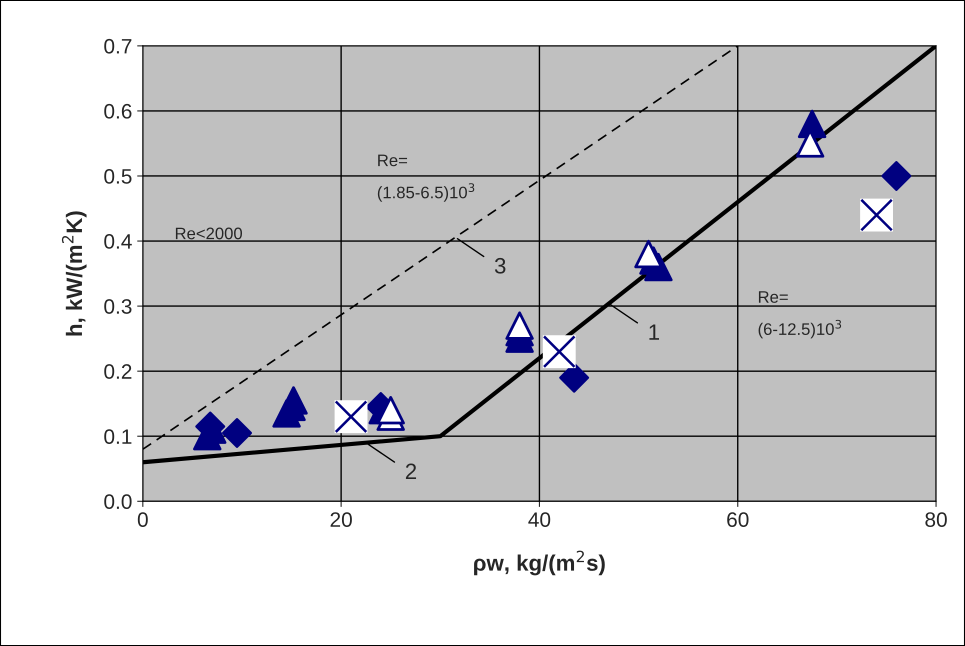 Image resolution: width=965 pixels, height=646 pixels. Describe the element at coordinates (341, 520) in the screenshot. I see `x-tick-label: 20` at that location.